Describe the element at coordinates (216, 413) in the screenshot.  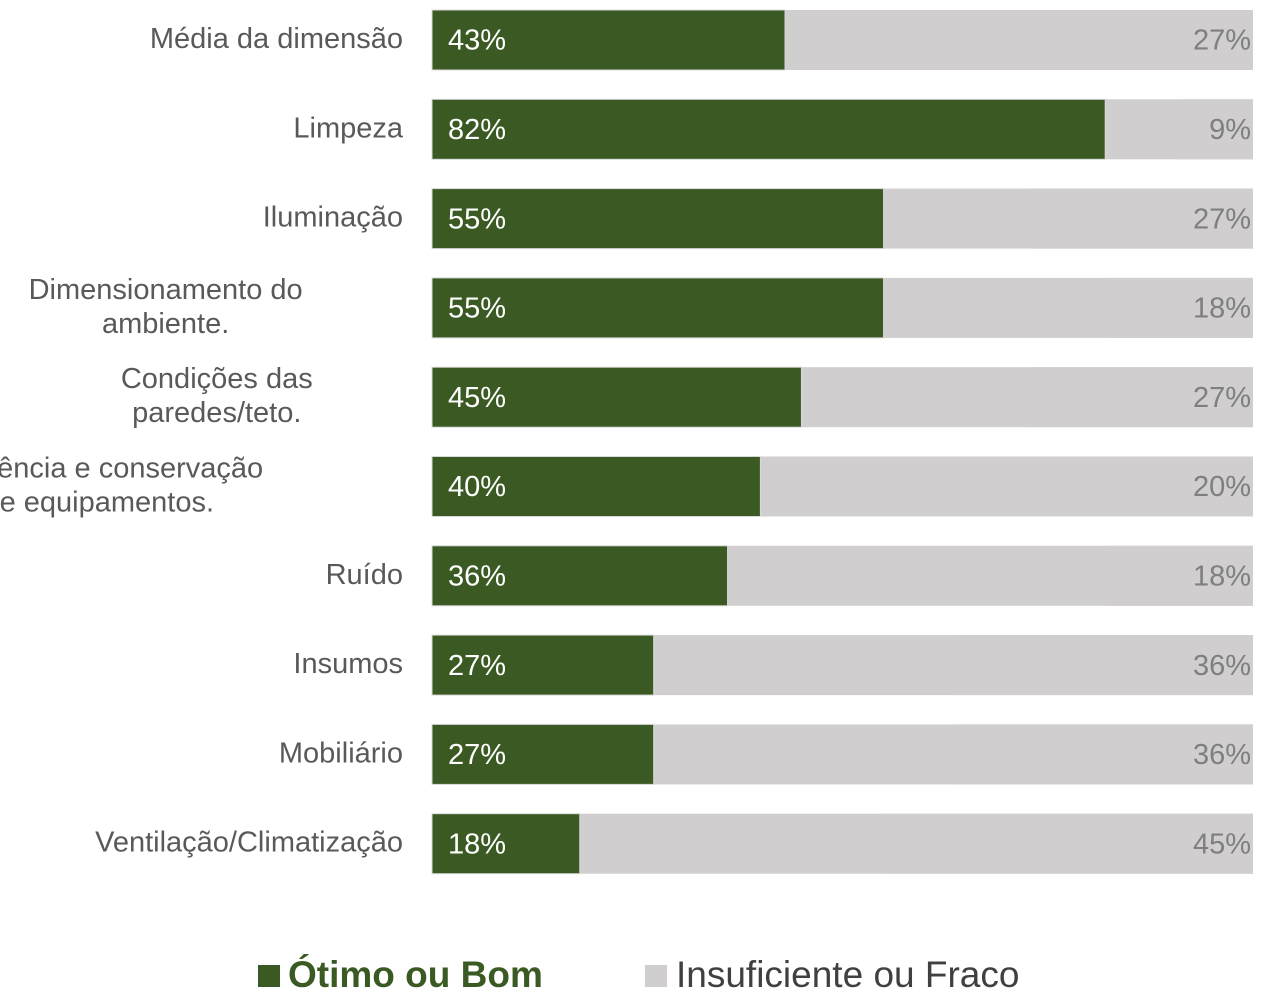
I see `category-label-line: paredes/teto.` at that location.